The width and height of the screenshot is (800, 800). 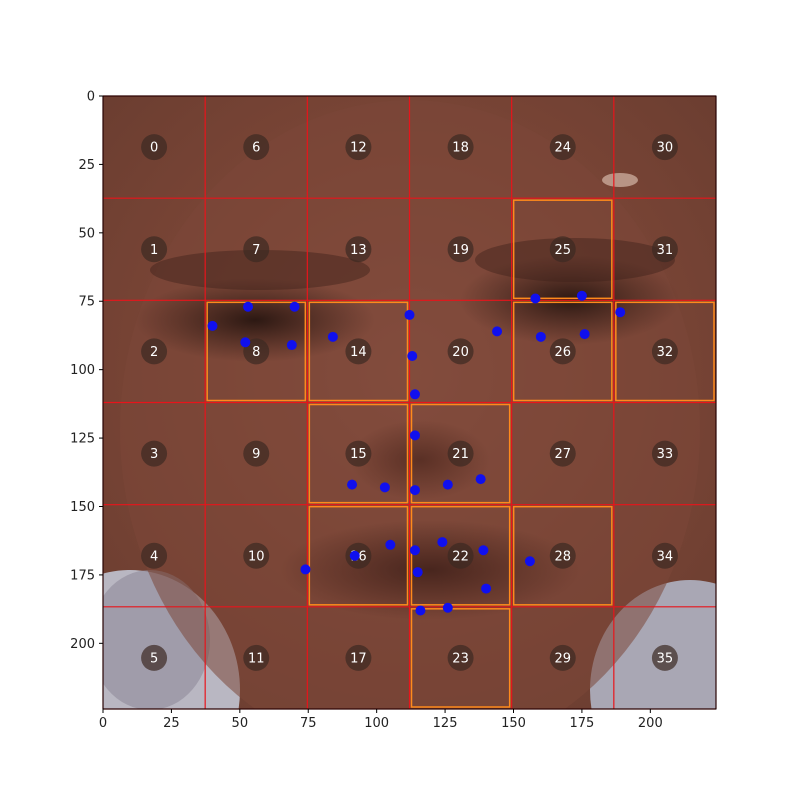 What do you see at coordinates (358, 250) in the screenshot?
I see `cell-label-13: 13` at bounding box center [358, 250].